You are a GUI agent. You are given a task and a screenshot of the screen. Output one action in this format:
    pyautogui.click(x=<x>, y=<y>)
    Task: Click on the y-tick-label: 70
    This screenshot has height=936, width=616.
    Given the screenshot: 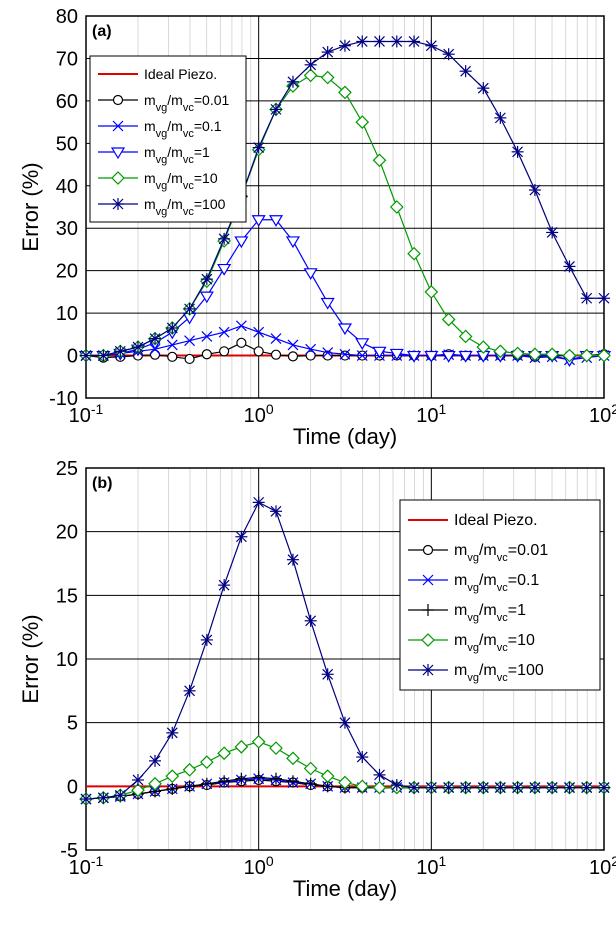 What is the action you would take?
    pyautogui.click(x=67, y=59)
    